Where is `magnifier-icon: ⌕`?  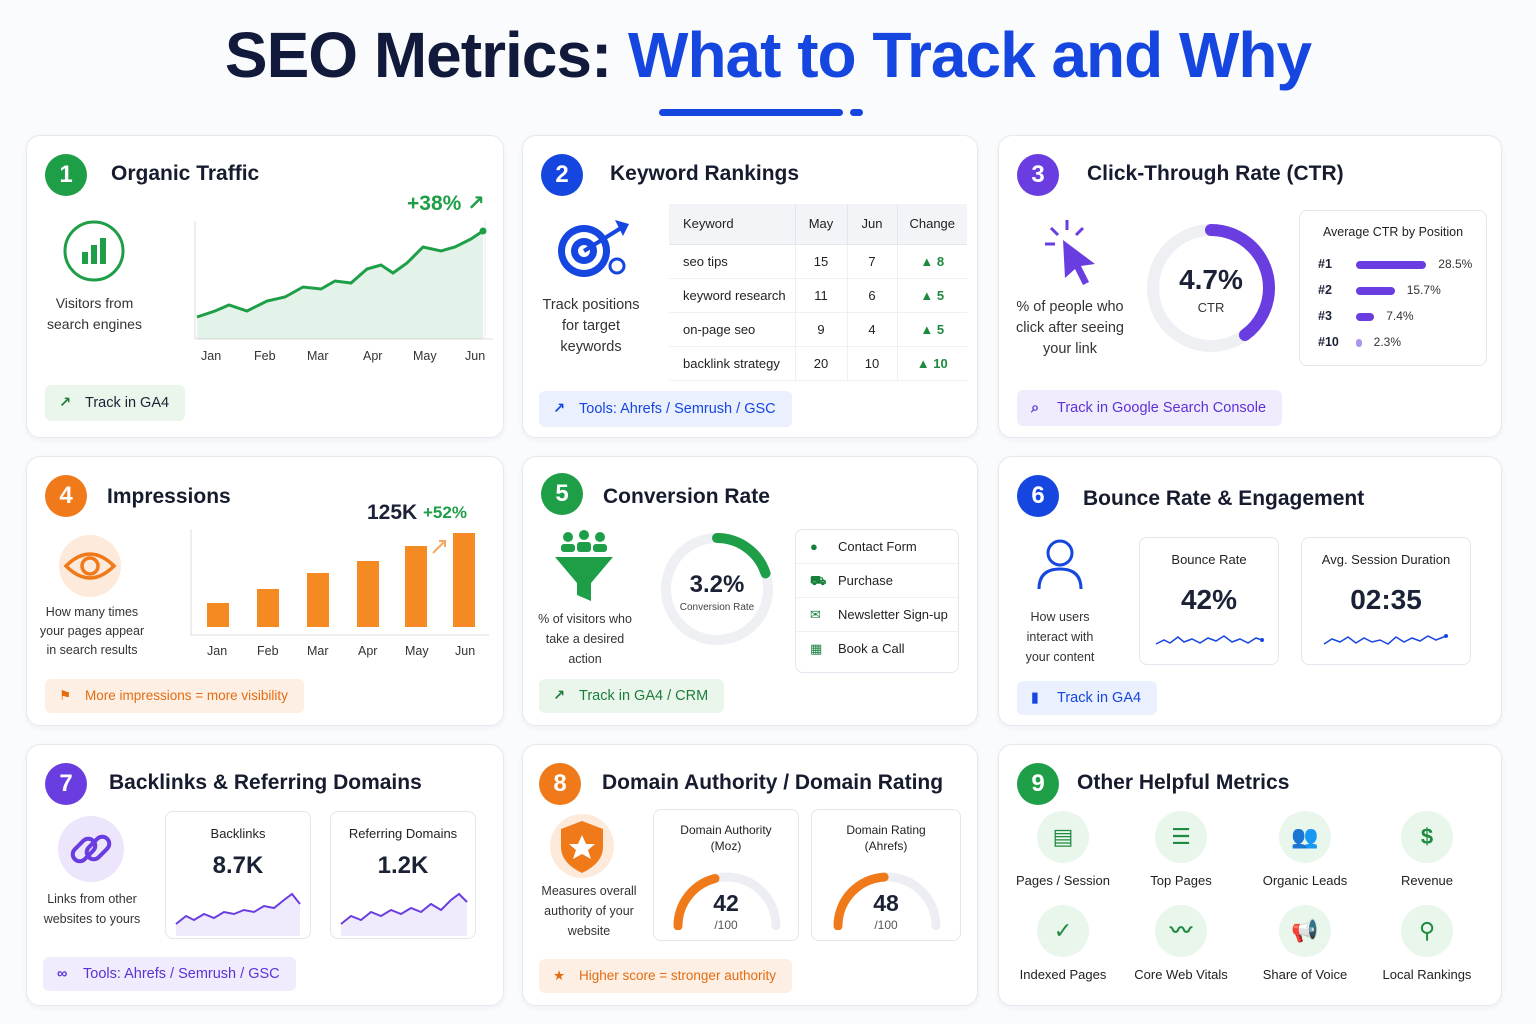 magnifier-icon: ⌕ is located at coordinates (1035, 408).